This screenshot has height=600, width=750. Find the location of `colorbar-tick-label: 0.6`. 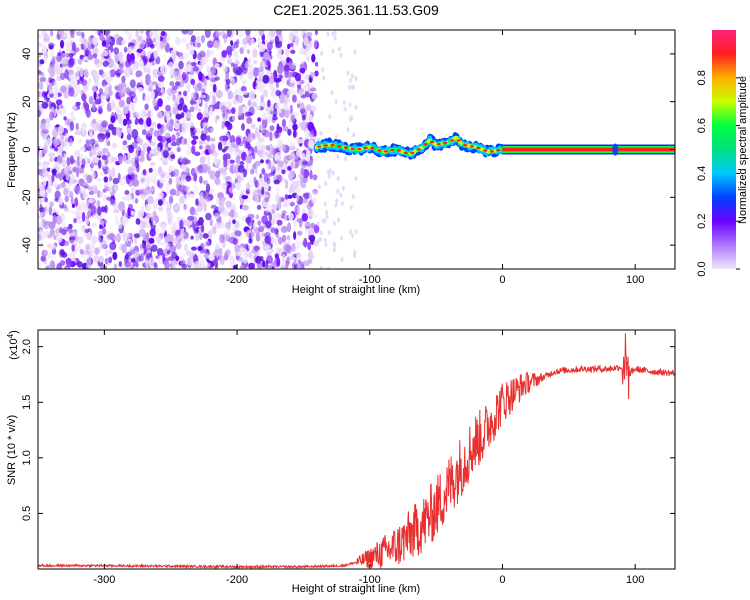

colorbar-tick-label: 0.6 is located at coordinates (702, 125).